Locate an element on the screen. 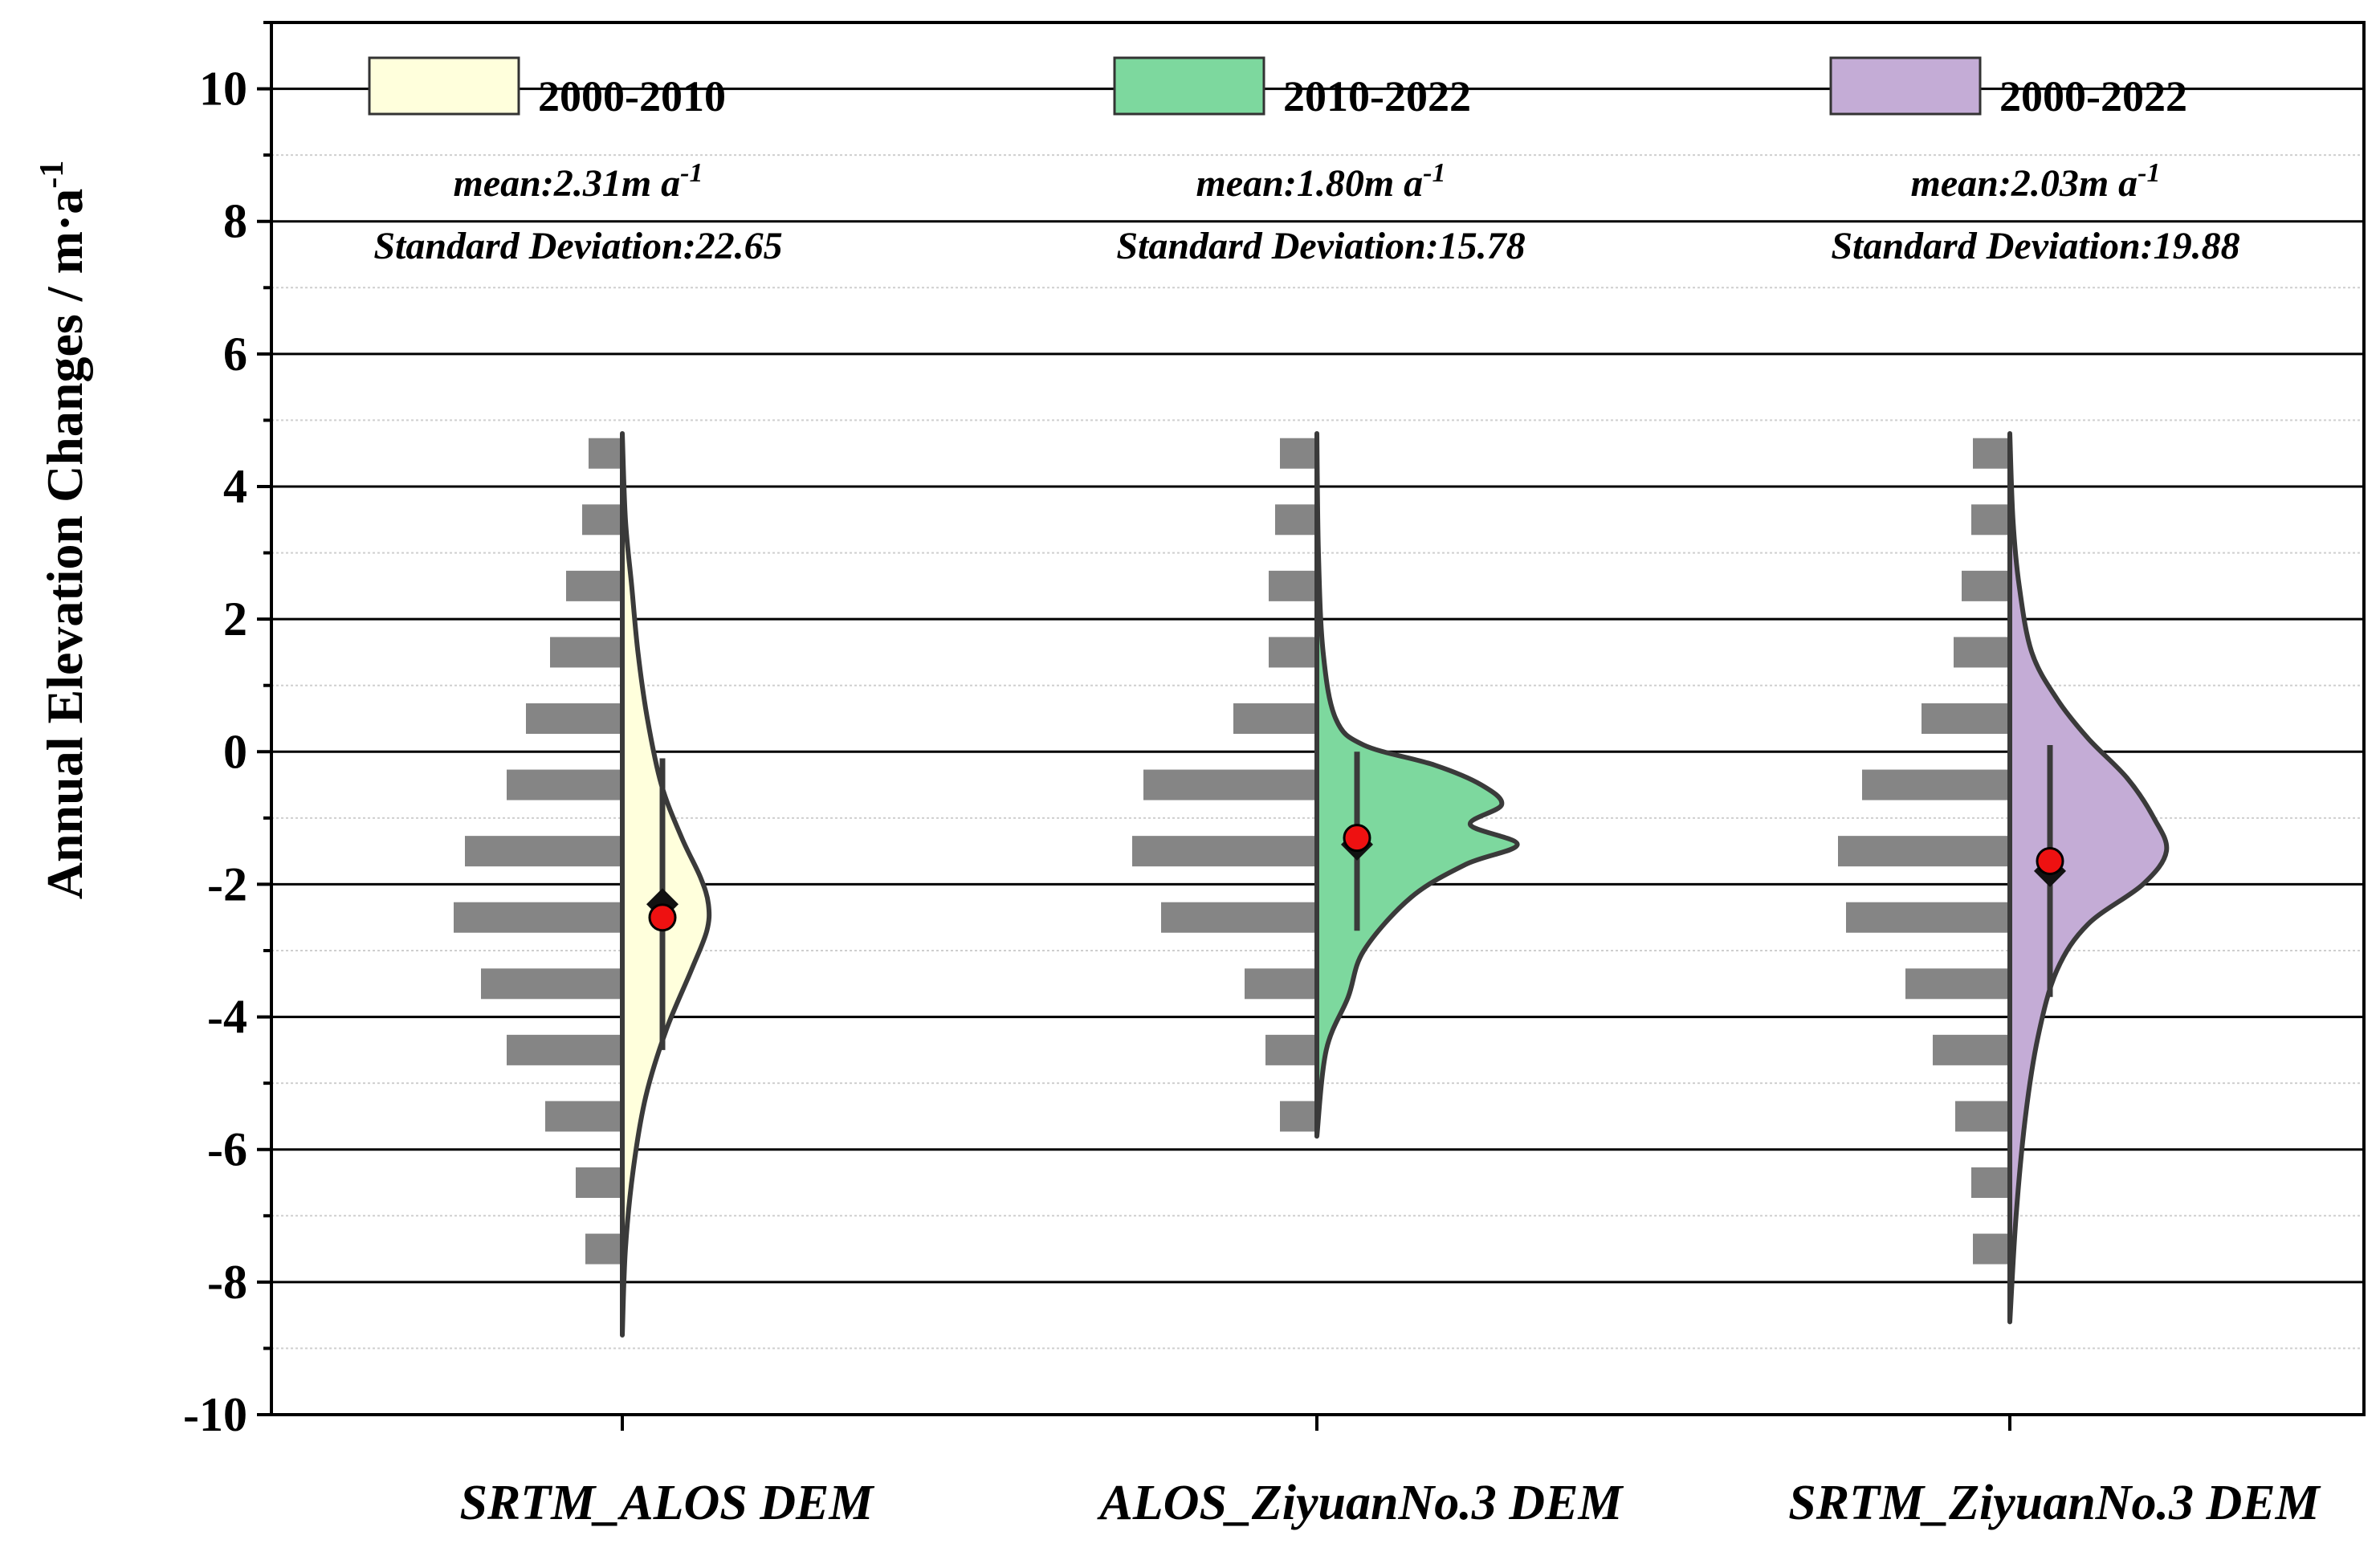  y-tick-label: -2 is located at coordinates (227, 883).